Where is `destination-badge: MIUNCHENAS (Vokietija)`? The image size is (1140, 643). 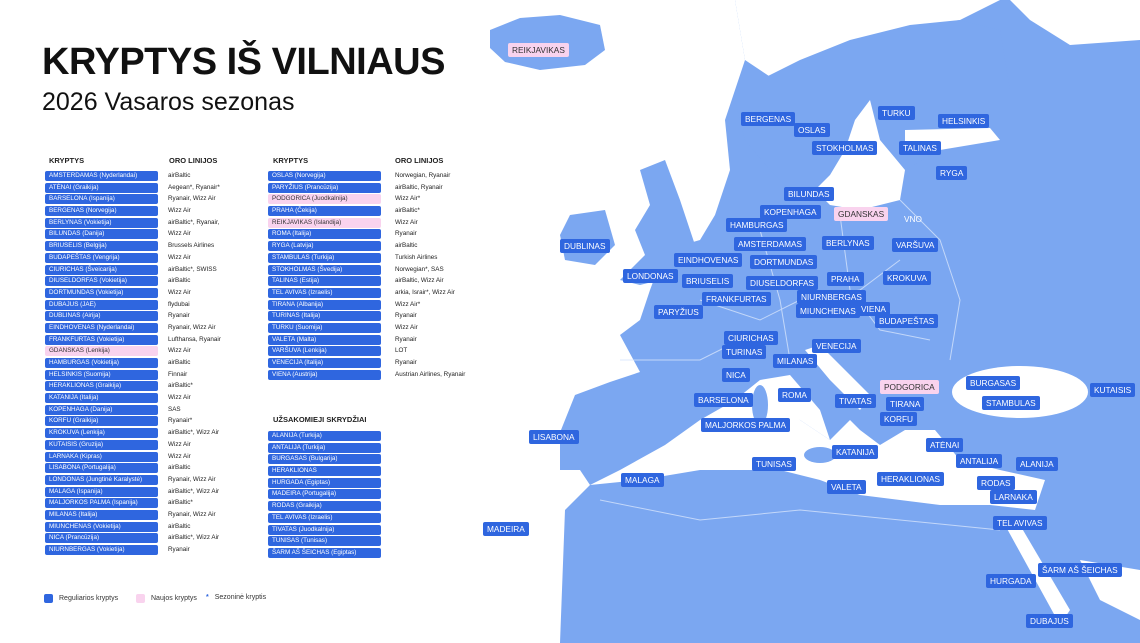
destination-badge: MIUNCHENAS (Vokietija) is located at coordinates (101, 526).